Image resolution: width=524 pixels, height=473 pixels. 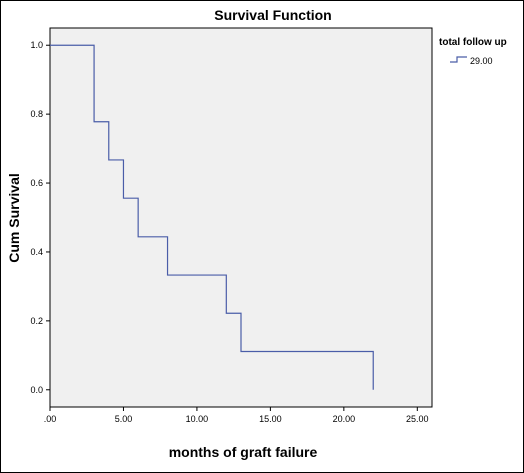 What do you see at coordinates (344, 419) in the screenshot?
I see `x-tick-label: 20.00` at bounding box center [344, 419].